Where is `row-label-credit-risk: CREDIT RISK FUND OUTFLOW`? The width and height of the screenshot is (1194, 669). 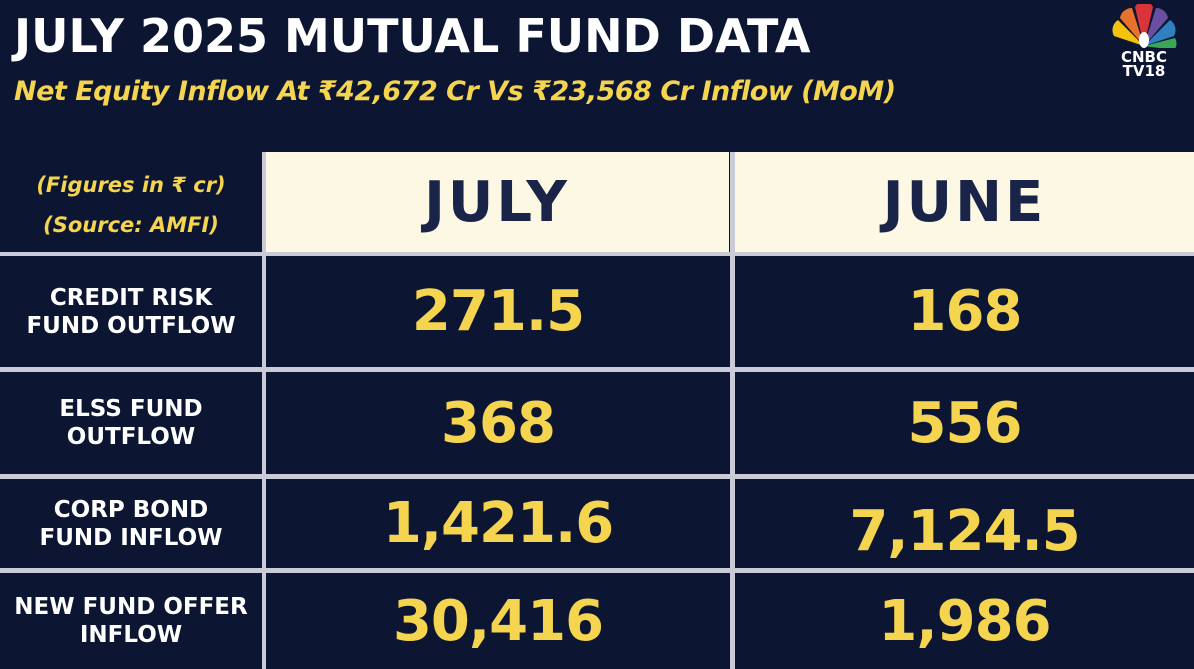 row-label-credit-risk: CREDIT RISK FUND OUTFLOW is located at coordinates (131, 311).